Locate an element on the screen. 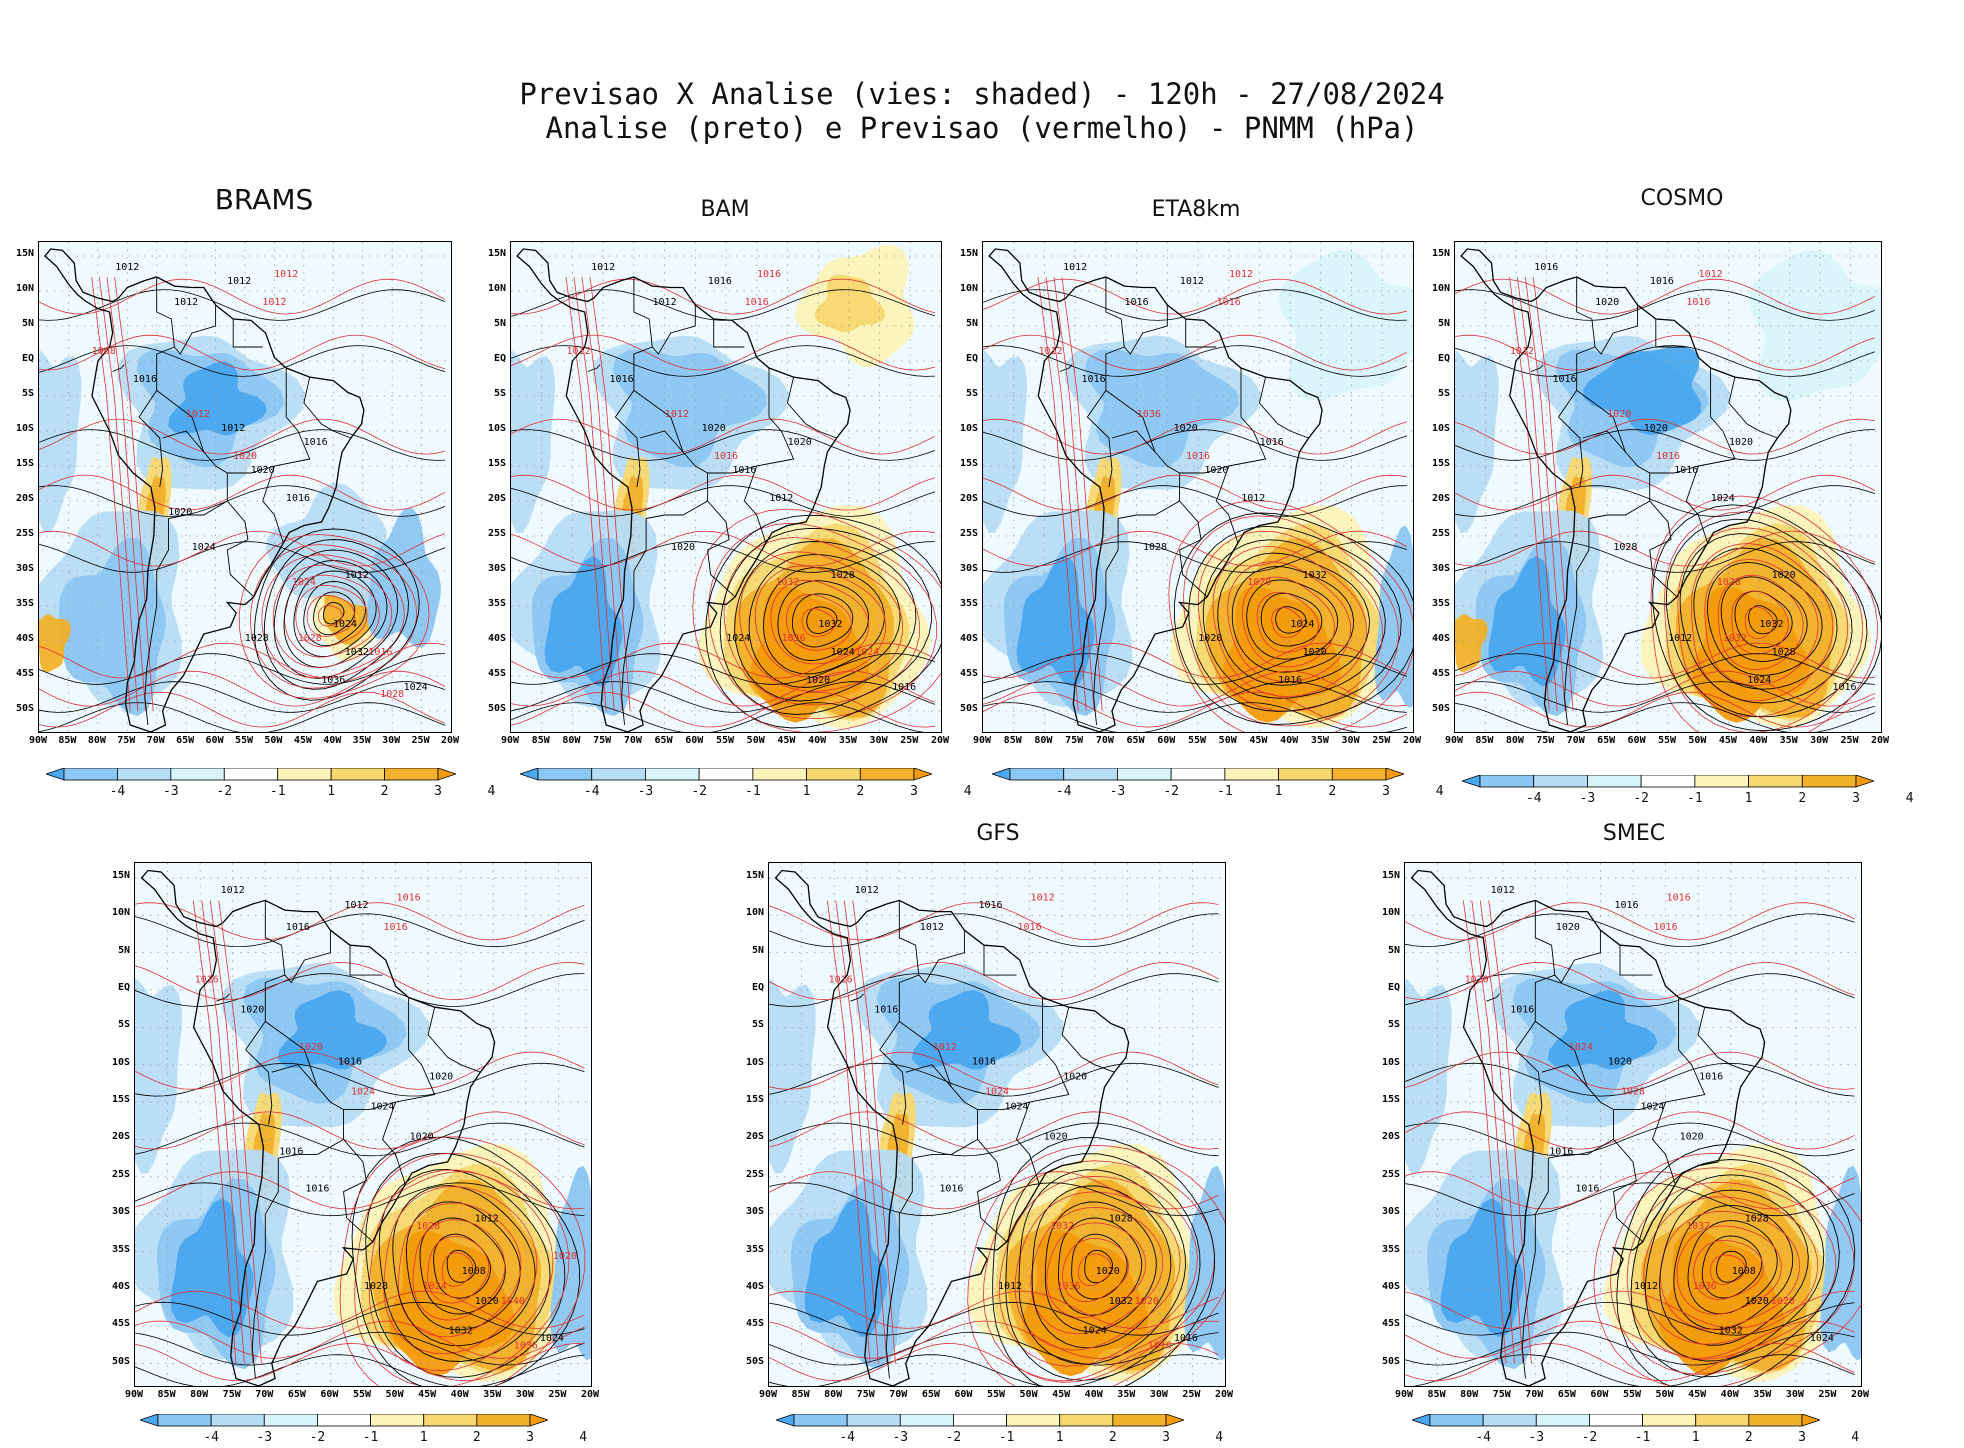 The width and height of the screenshot is (1964, 1448). colorbar-tick-label: 3 is located at coordinates (914, 791).